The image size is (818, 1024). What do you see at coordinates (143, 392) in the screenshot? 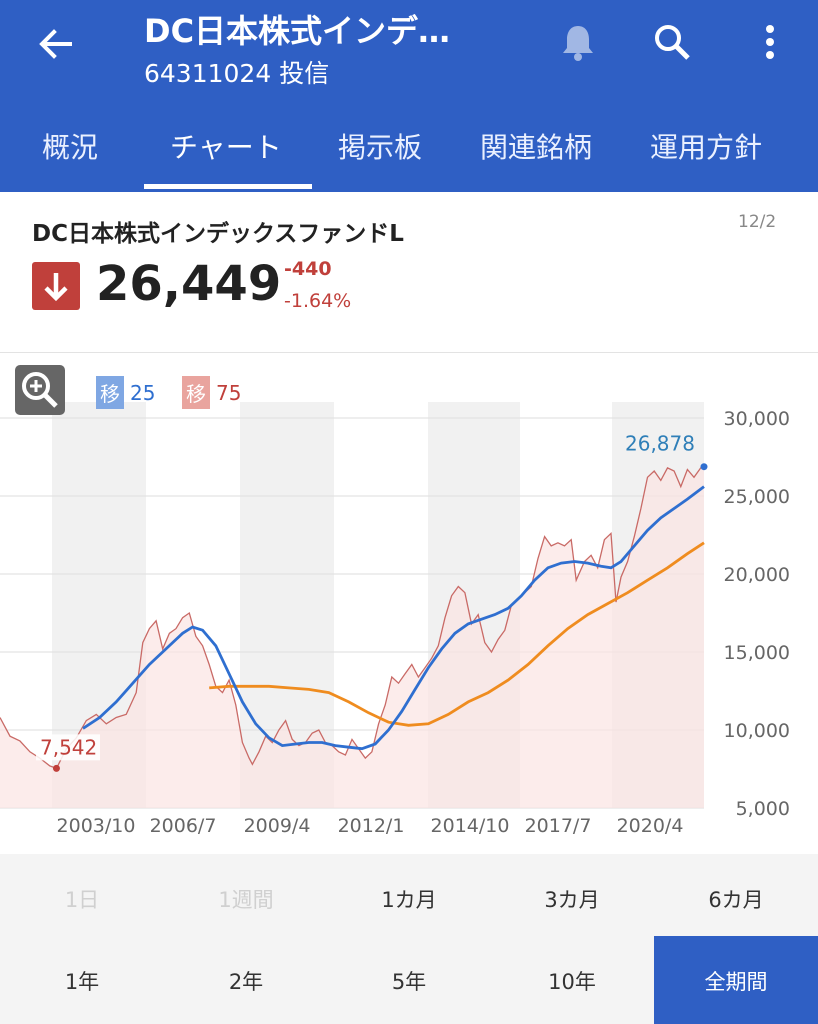
I see `ma25-period: 25` at bounding box center [143, 392].